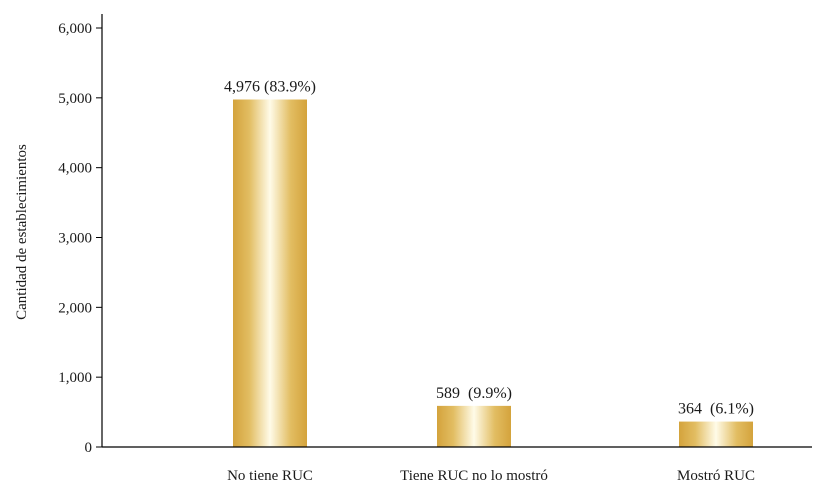  What do you see at coordinates (270, 476) in the screenshot?
I see `category-label: No tiene RUC` at bounding box center [270, 476].